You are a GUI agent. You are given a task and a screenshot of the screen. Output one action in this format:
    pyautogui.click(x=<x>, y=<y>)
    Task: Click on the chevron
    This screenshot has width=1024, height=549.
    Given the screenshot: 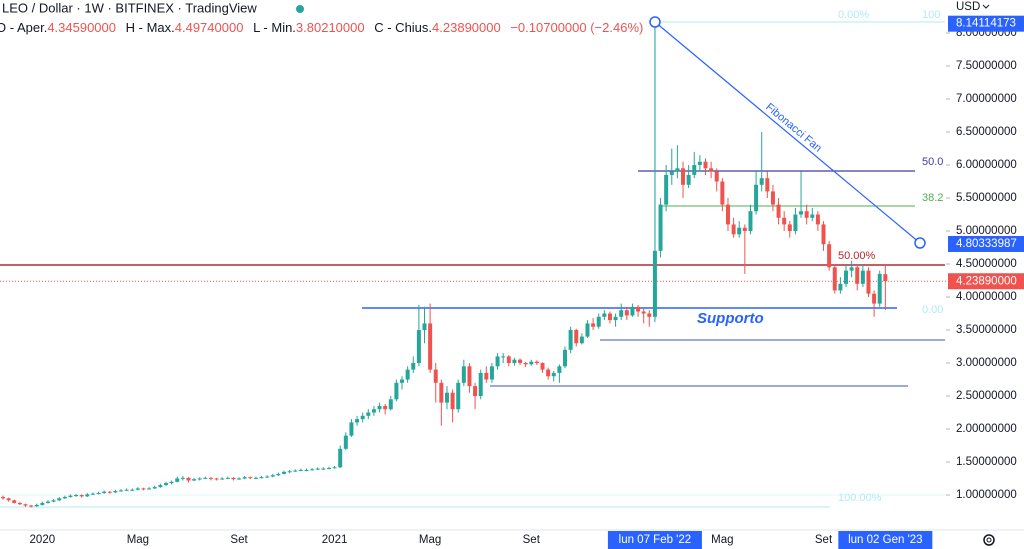 What is the action you would take?
    pyautogui.click(x=986, y=6)
    